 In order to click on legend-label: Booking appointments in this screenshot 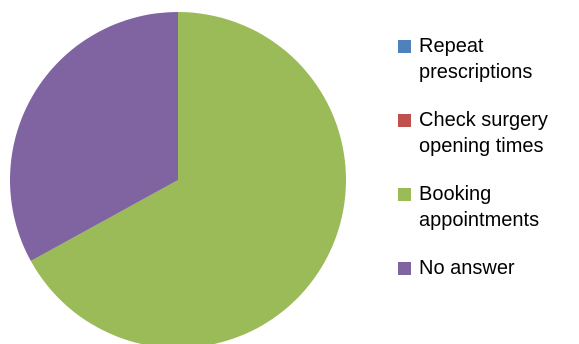, I will do `click(479, 207)`.